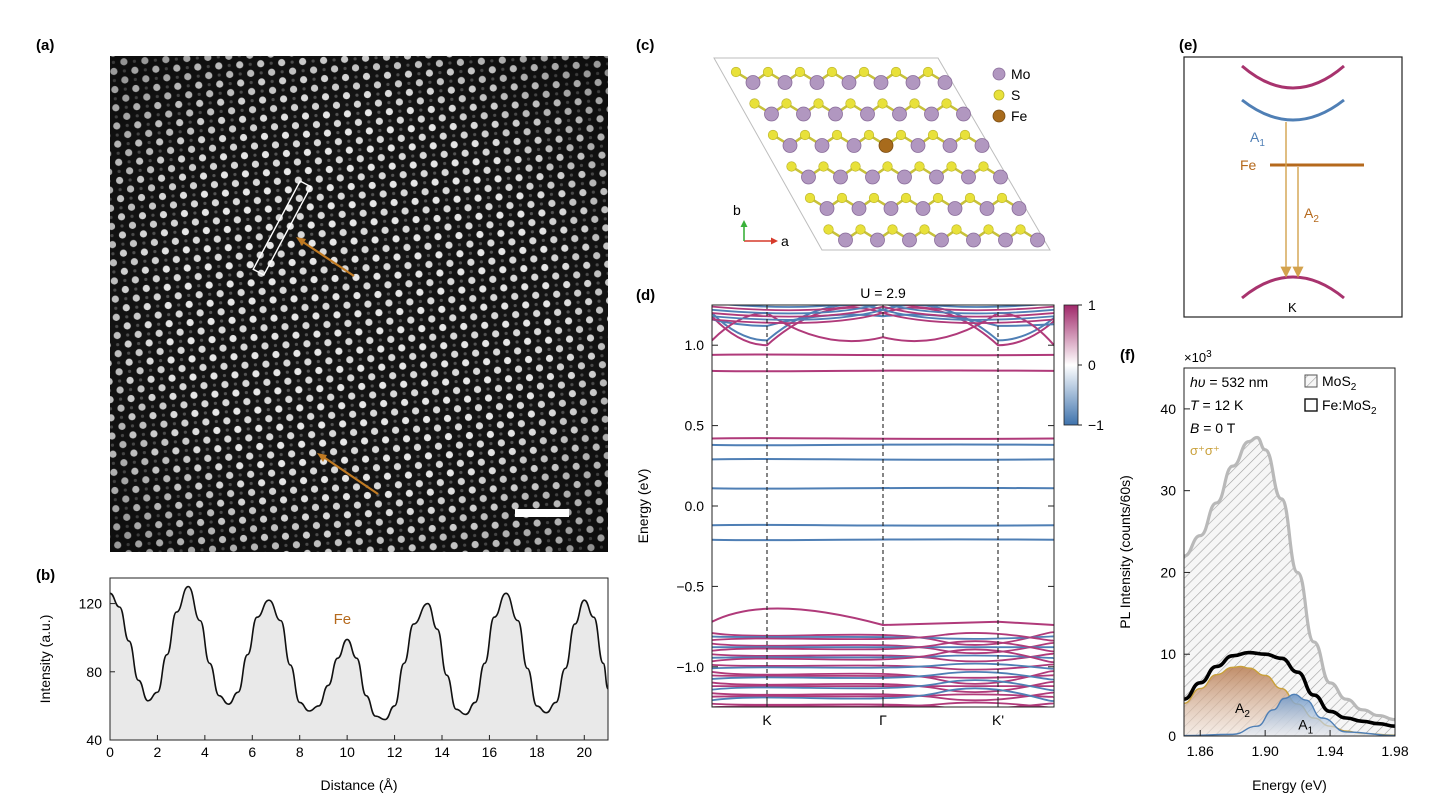  Describe the element at coordinates (1289, 785) in the screenshot. I see `x-axis-label: Energy (eV)` at that location.